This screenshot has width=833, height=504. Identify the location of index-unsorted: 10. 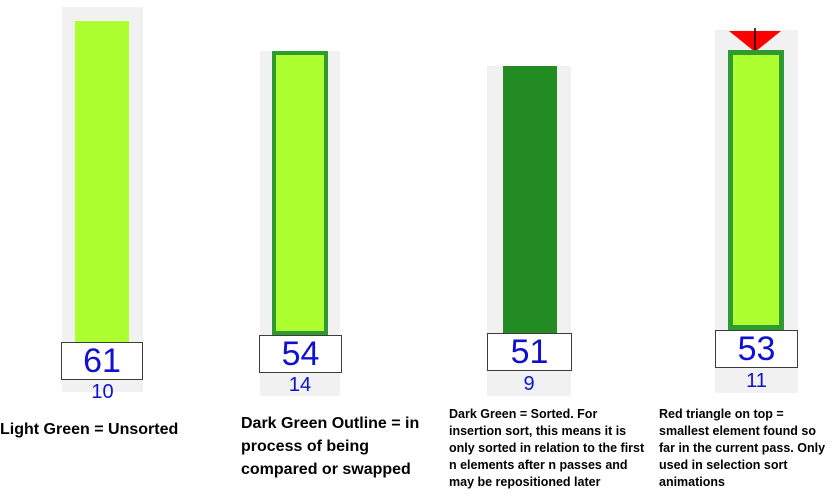
(102, 392).